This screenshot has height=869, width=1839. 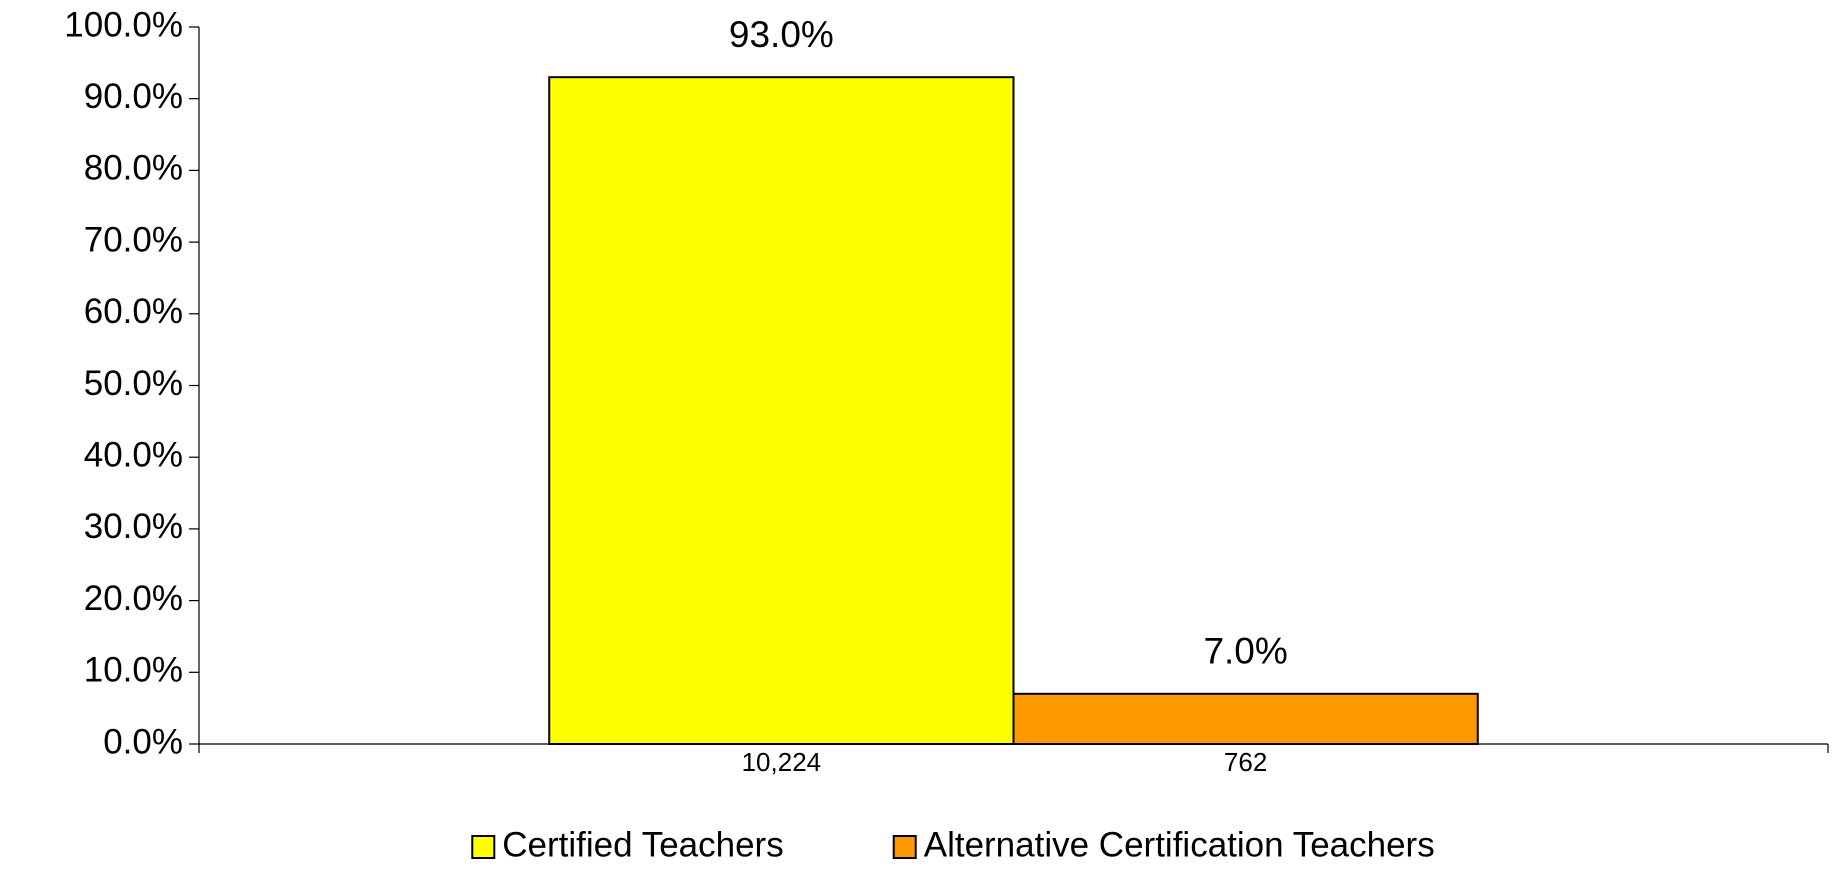 I want to click on legend-label: Certified Teachers, so click(x=642, y=844).